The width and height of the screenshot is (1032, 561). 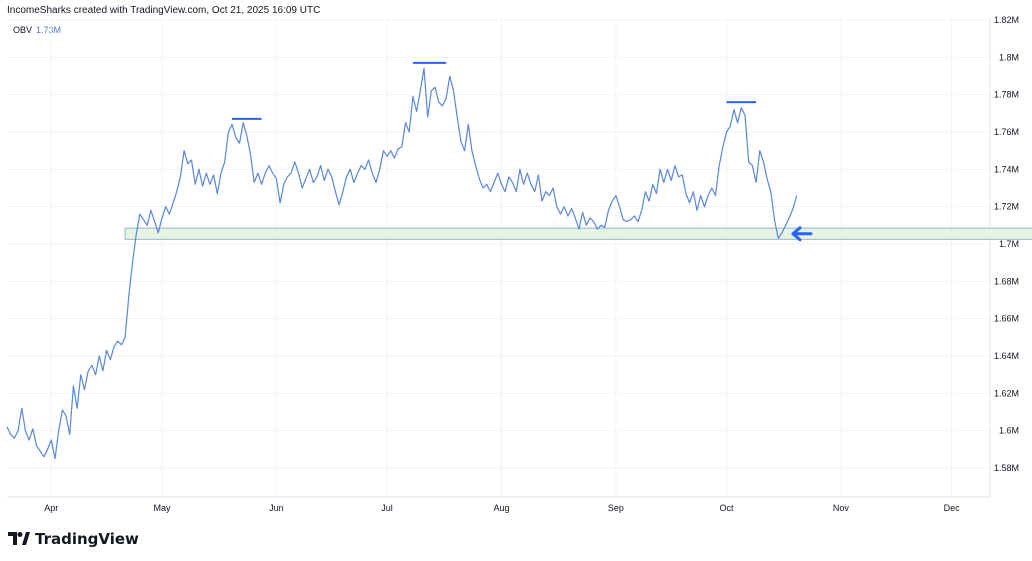 I want to click on y-tick-label: 1.68M, so click(x=1006, y=281).